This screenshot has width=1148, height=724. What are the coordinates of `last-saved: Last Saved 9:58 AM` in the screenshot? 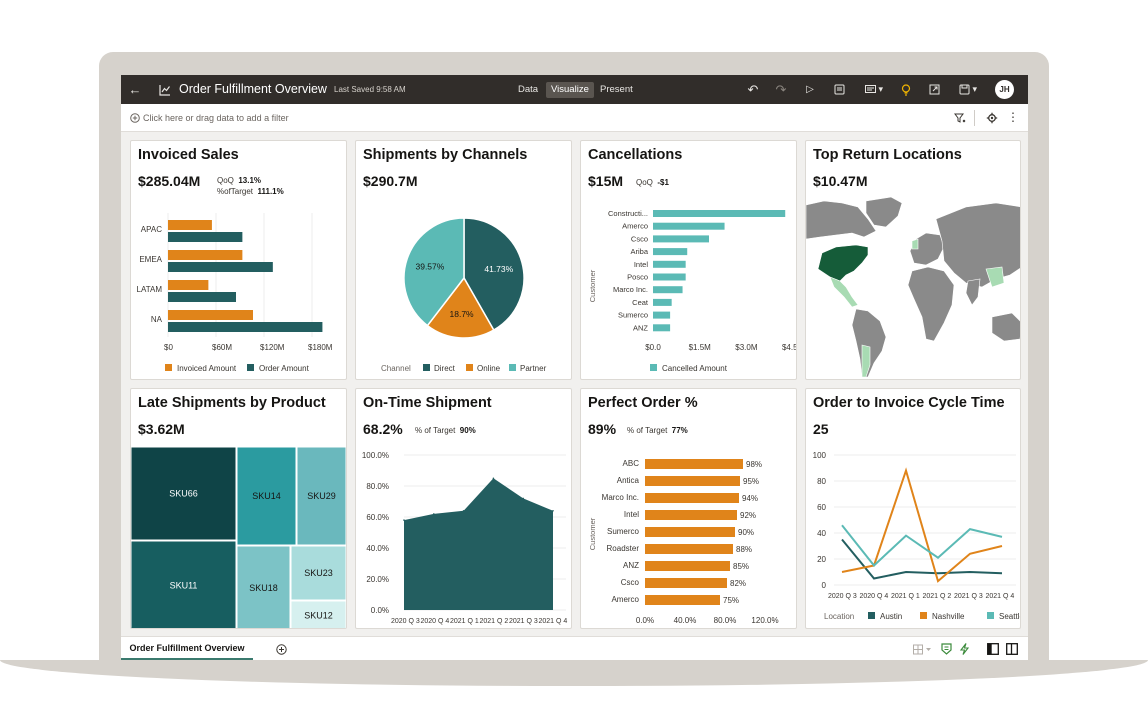 It's located at (370, 89).